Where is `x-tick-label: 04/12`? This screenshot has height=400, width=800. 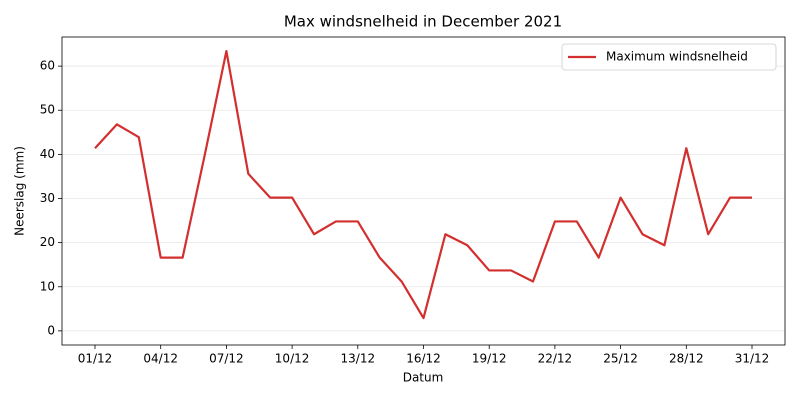
x-tick-label: 04/12 is located at coordinates (160, 359).